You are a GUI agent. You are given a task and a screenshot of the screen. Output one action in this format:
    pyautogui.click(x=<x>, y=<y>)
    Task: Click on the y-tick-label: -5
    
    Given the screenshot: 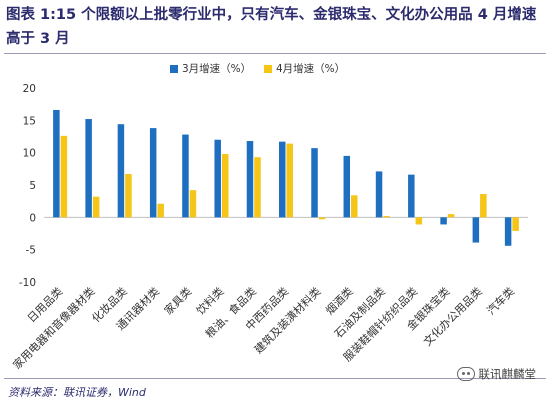 What is the action you would take?
    pyautogui.click(x=31, y=251)
    